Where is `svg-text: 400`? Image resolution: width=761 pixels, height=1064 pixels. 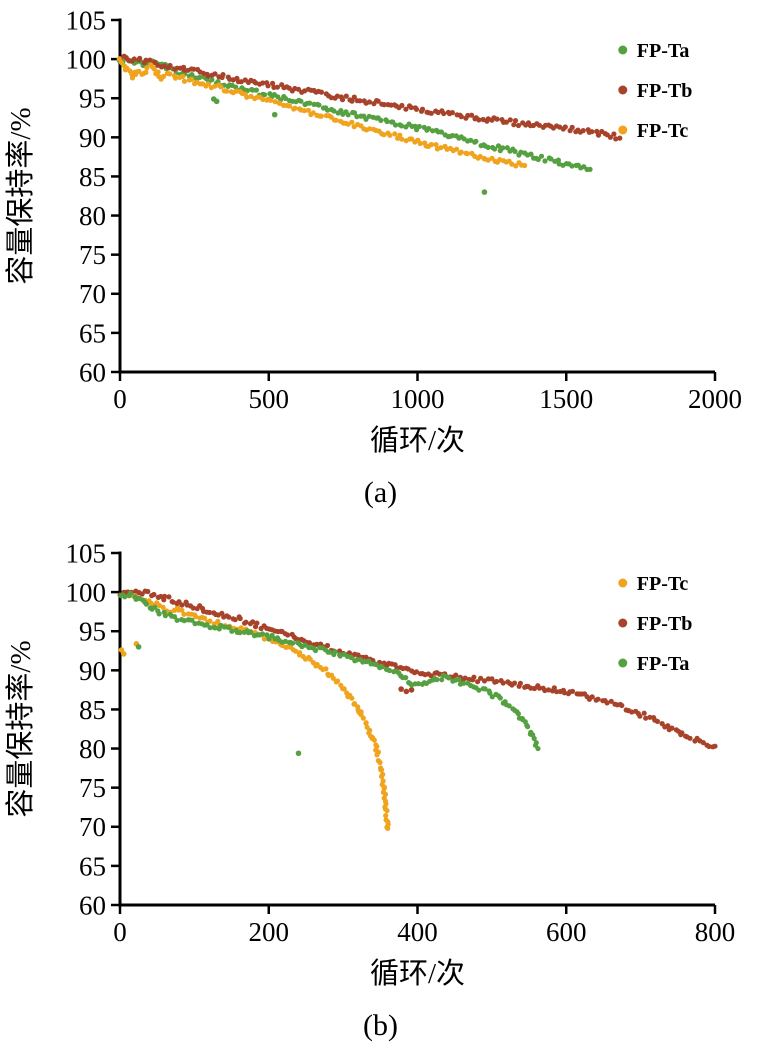
svg-text: 400 is located at coordinates (417, 932).